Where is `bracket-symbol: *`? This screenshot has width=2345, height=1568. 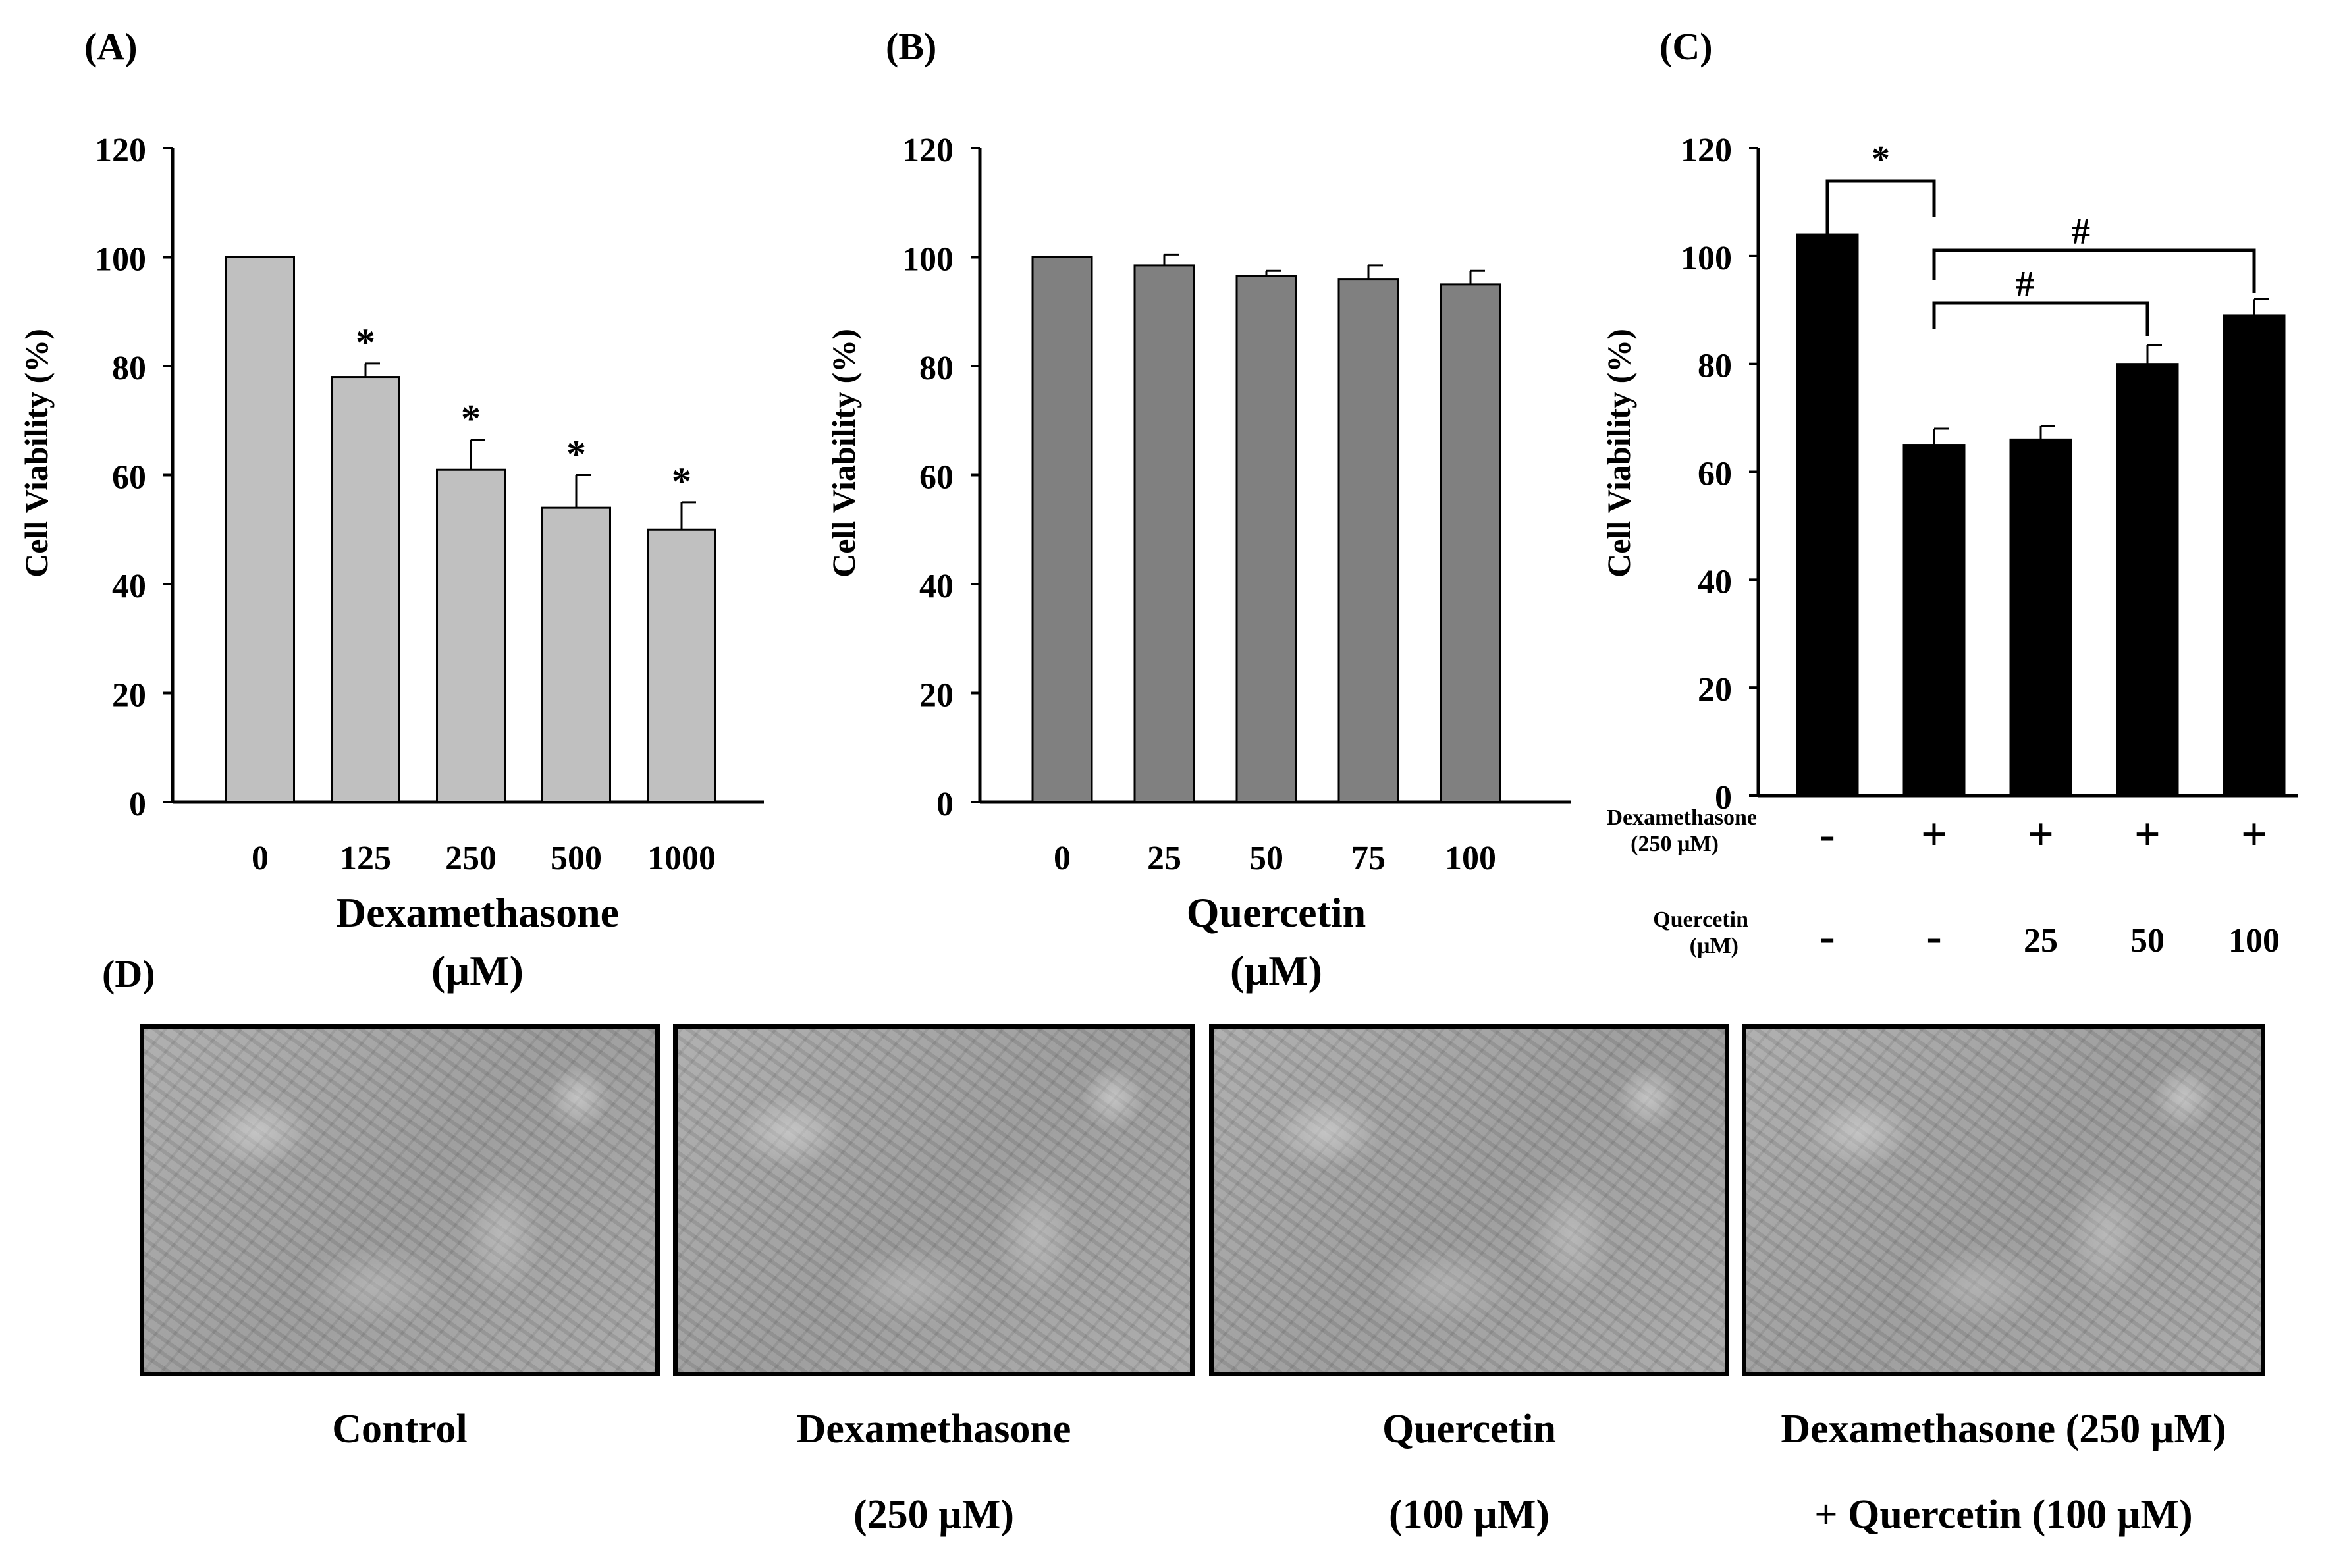
bracket-symbol: * is located at coordinates (1881, 159).